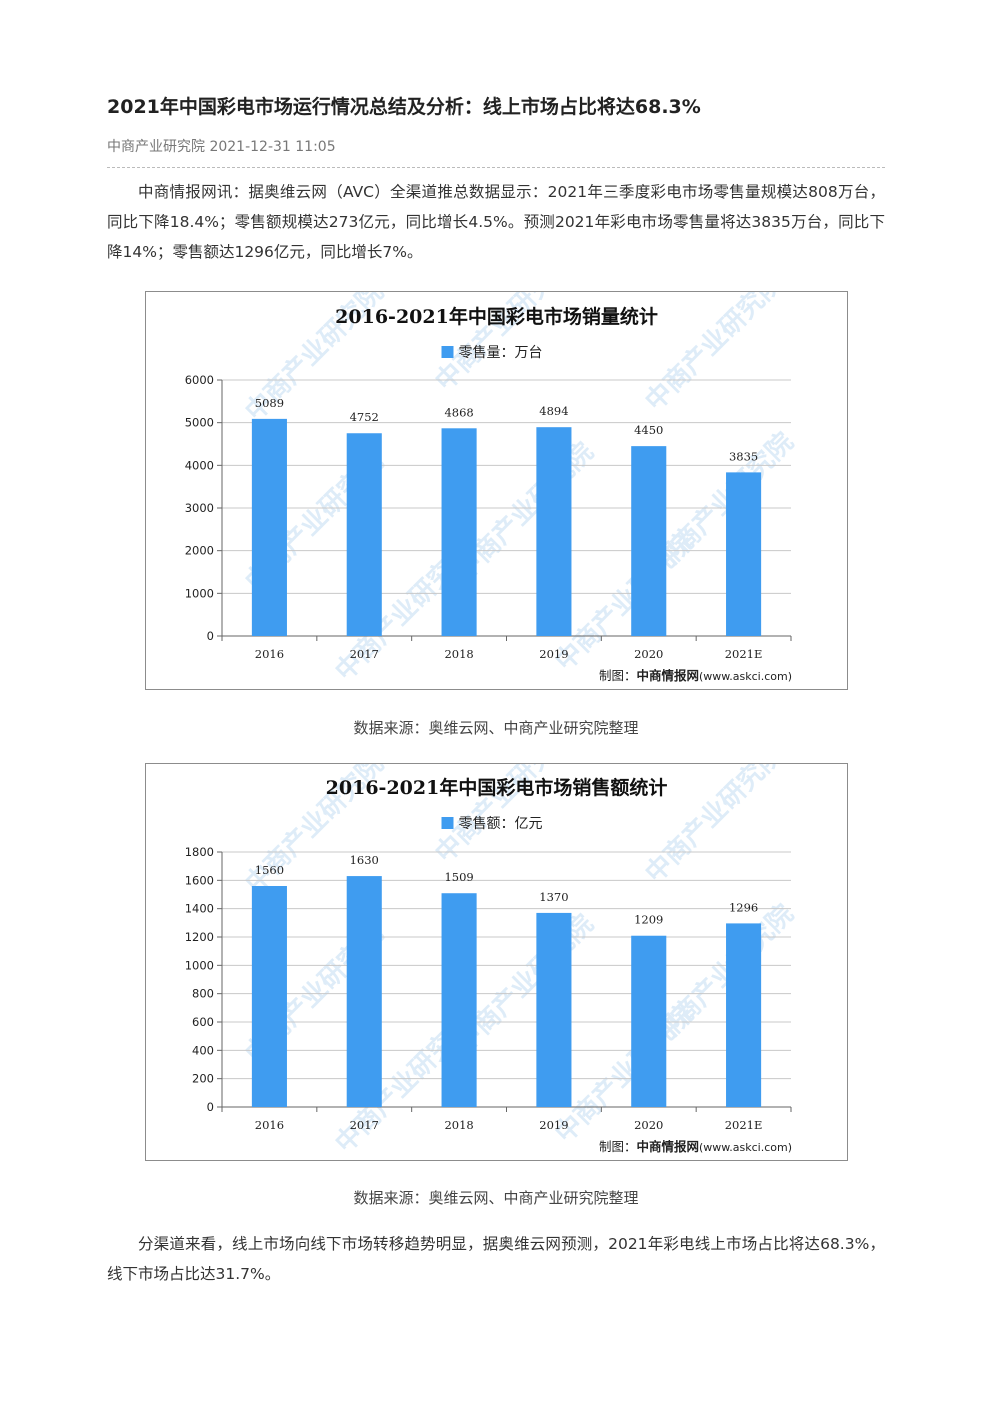 The image size is (992, 1403). What do you see at coordinates (199, 423) in the screenshot?
I see `y-tick-label: 5000` at bounding box center [199, 423].